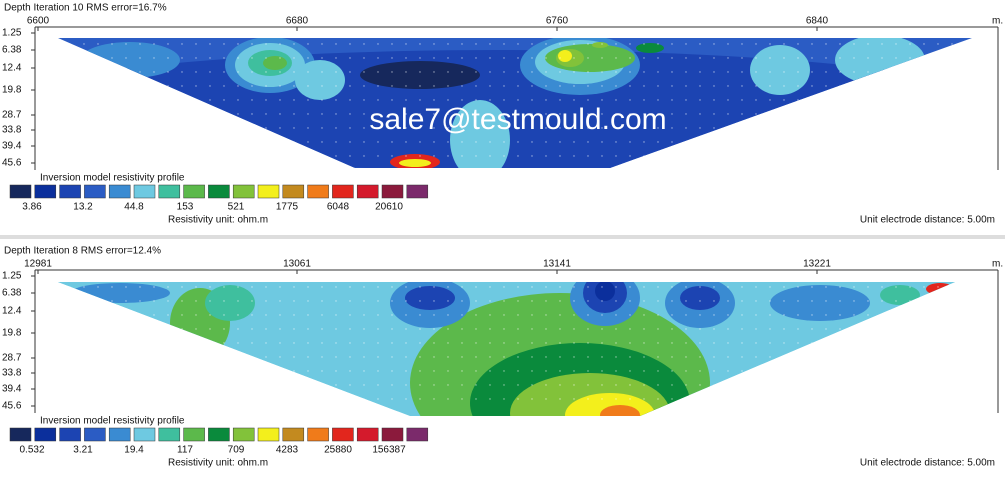 The width and height of the screenshot is (1005, 490). Describe the element at coordinates (817, 21) in the screenshot. I see `x-label: 6840` at that location.